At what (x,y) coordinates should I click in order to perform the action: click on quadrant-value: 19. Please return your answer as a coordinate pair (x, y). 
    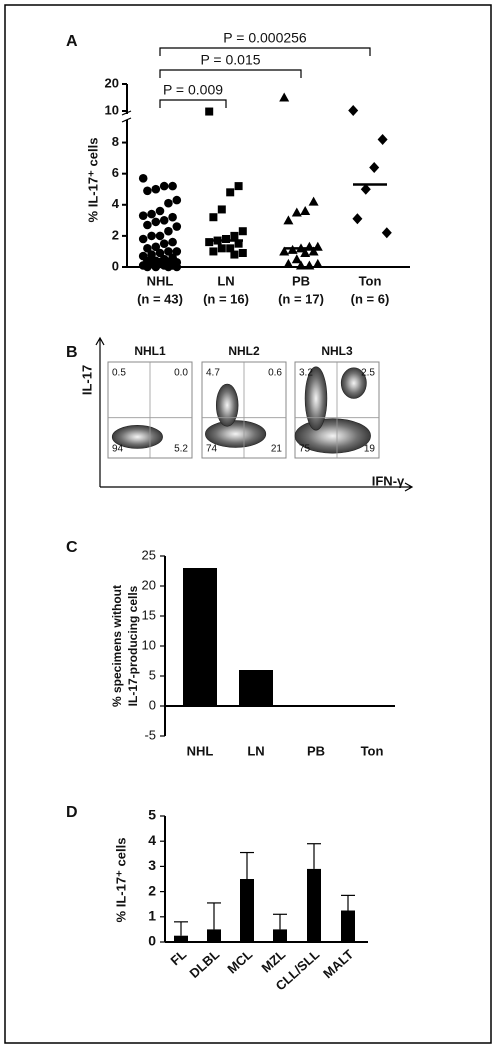
    Looking at the image, I should click on (370, 449).